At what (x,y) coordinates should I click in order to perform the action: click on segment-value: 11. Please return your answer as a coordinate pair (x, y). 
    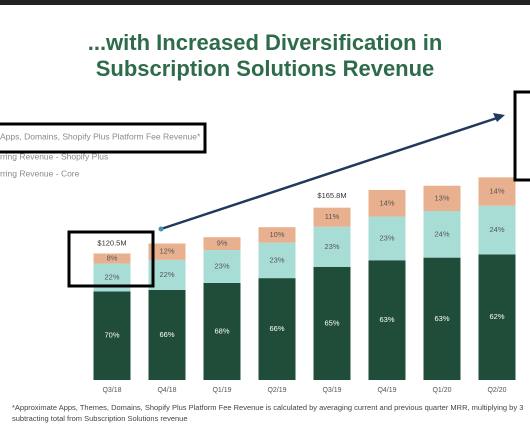
    Looking at the image, I should click on (329, 216).